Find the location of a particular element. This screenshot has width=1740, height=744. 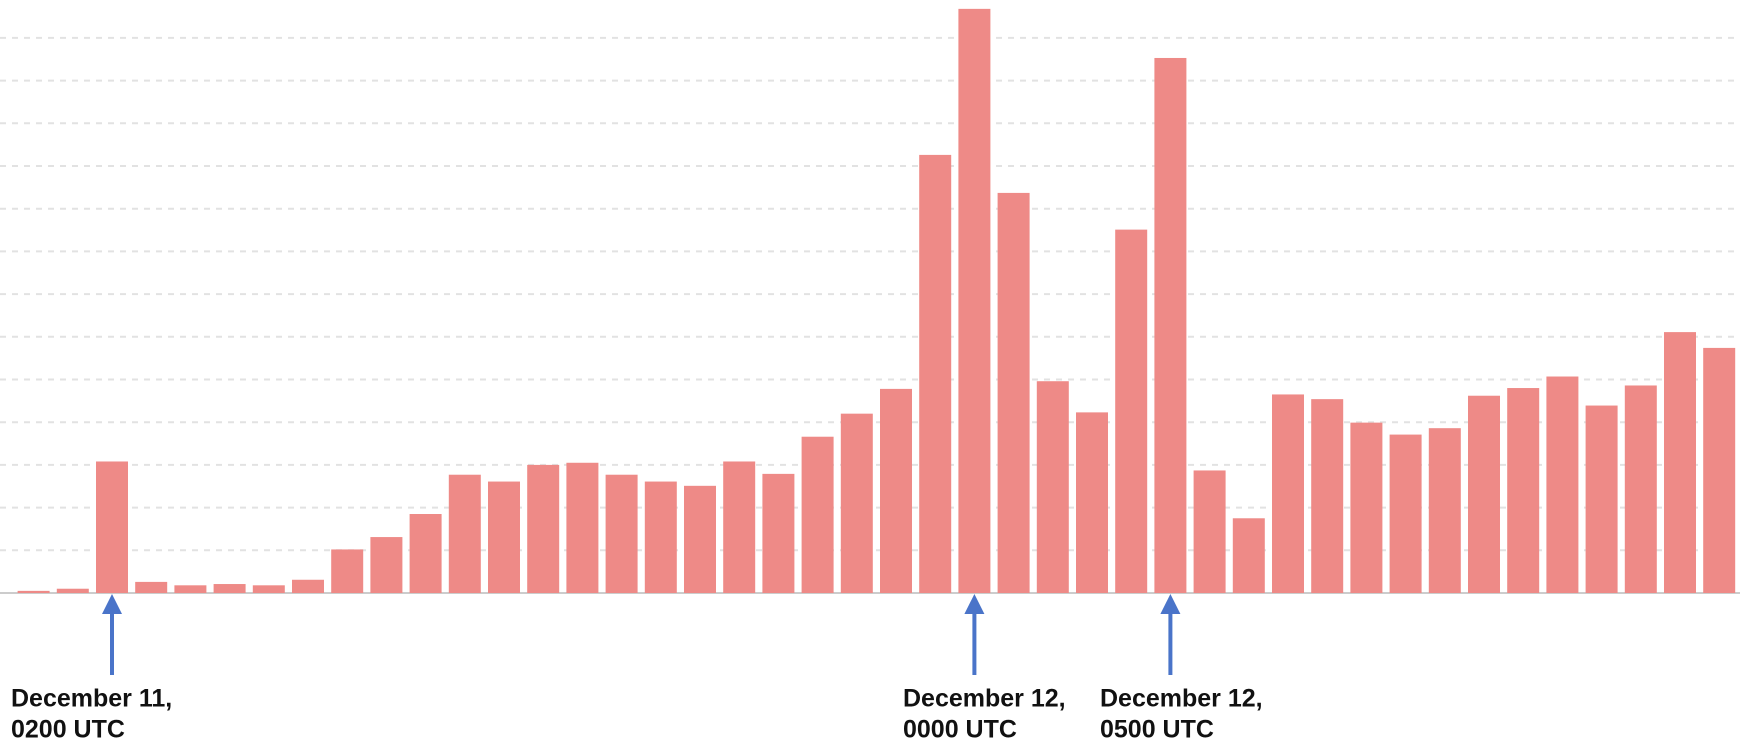

annotation-label: 0200 UTC is located at coordinates (68, 730).